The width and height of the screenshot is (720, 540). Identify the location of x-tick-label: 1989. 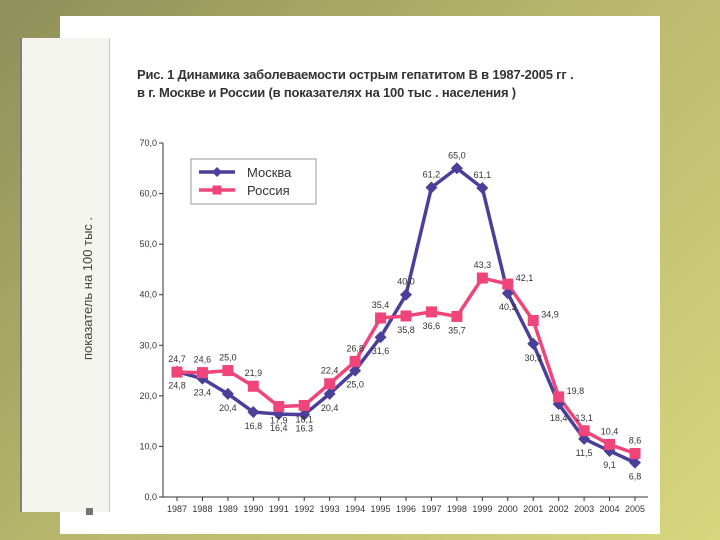
(228, 509).